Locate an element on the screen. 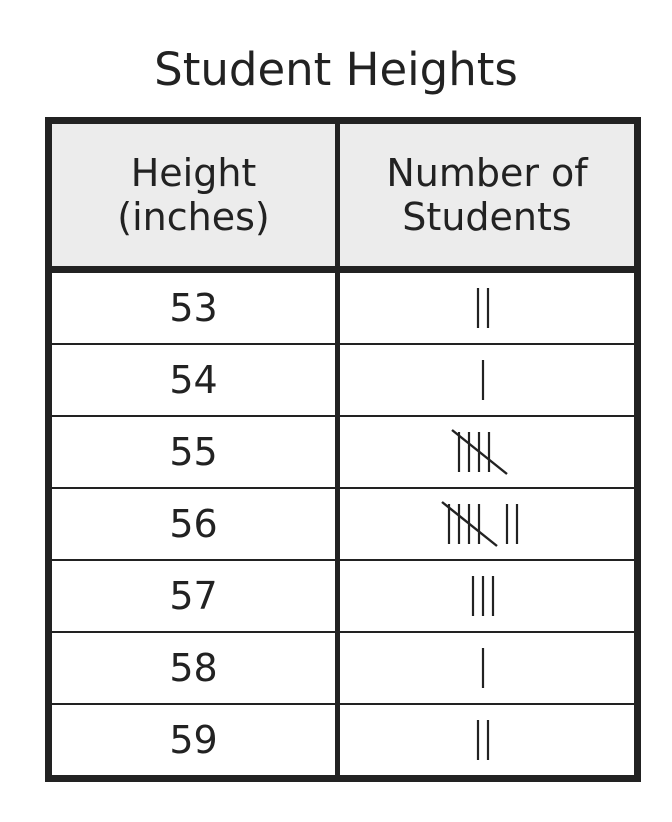  table-row: 54 is located at coordinates (343, 380).